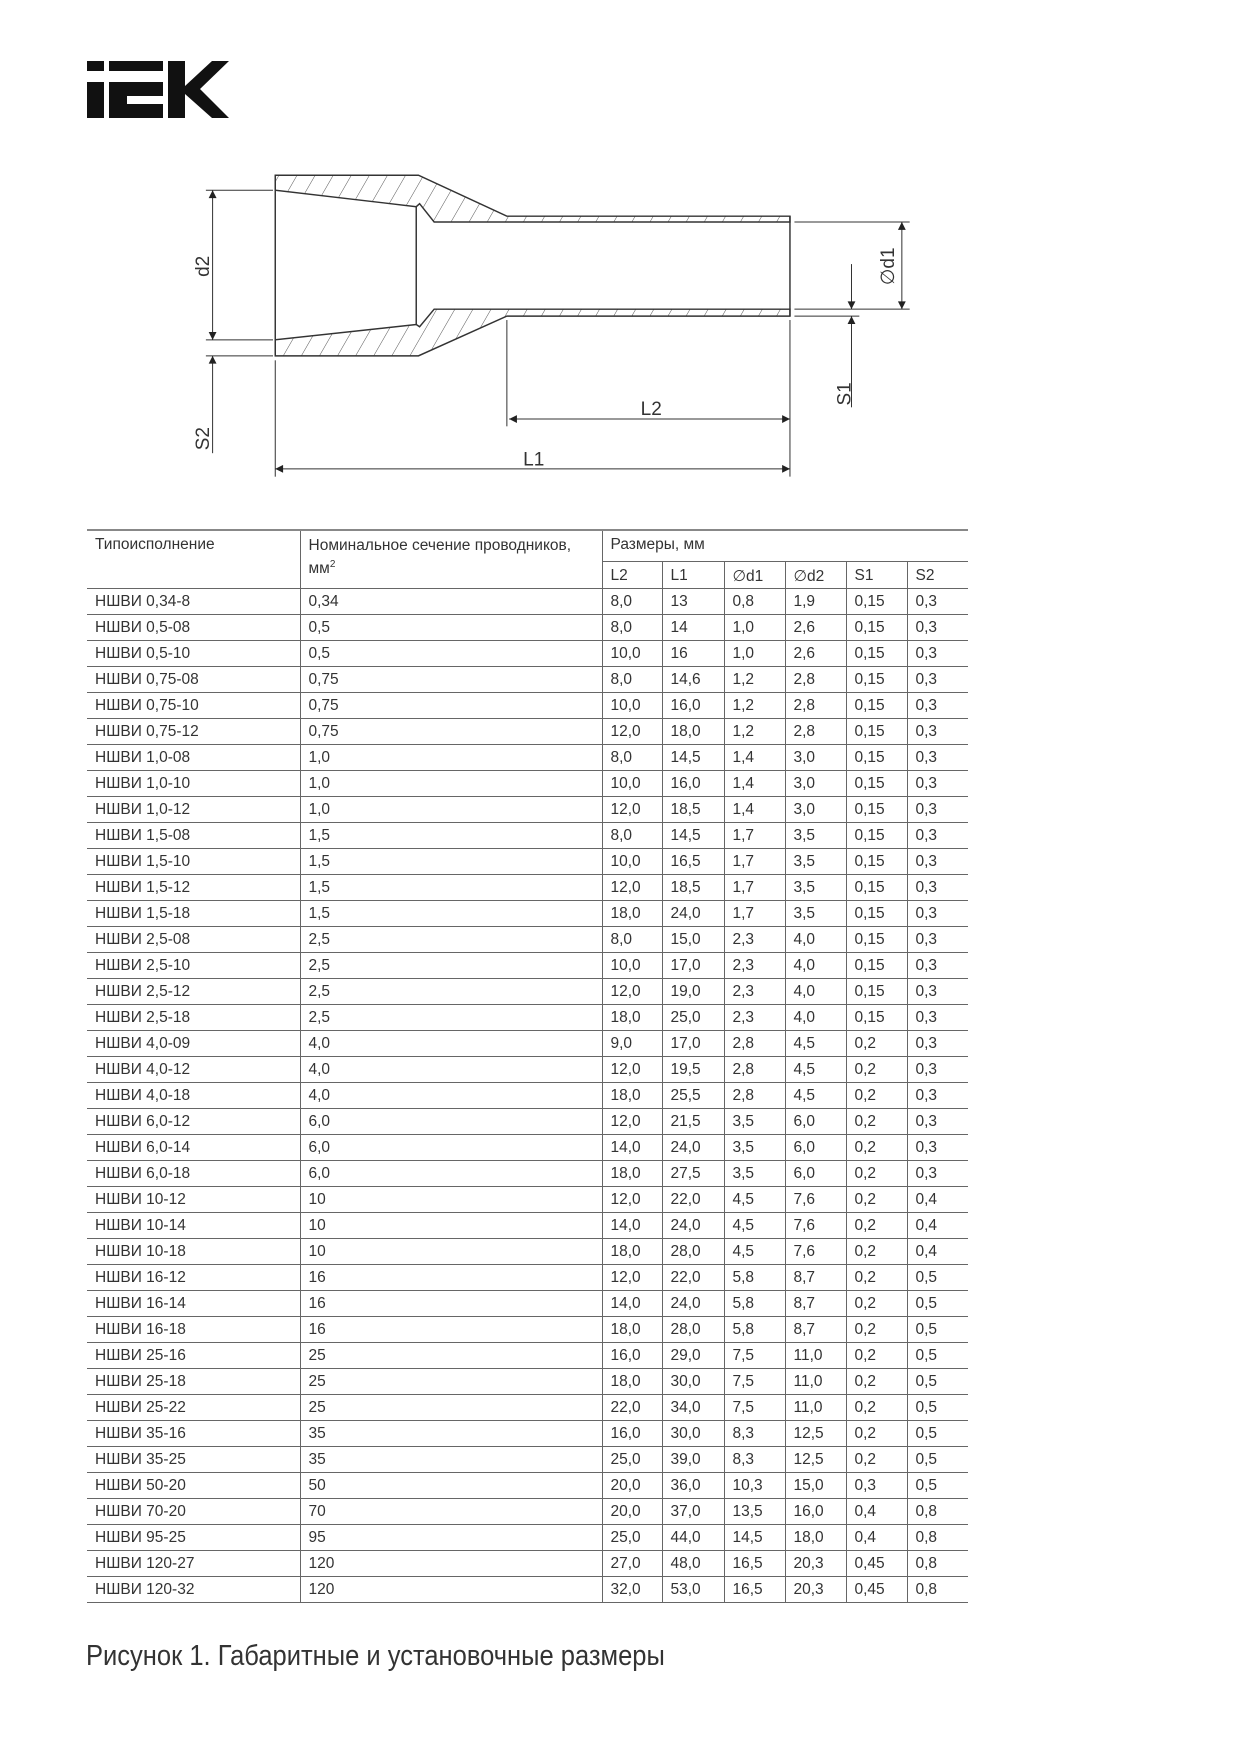 Image resolution: width=1242 pixels, height=1749 pixels. I want to click on table-row: НШВИ 0,75-12 0,75 12,0 18,0 1,2 2,8 0,15 0,3, so click(527, 731).